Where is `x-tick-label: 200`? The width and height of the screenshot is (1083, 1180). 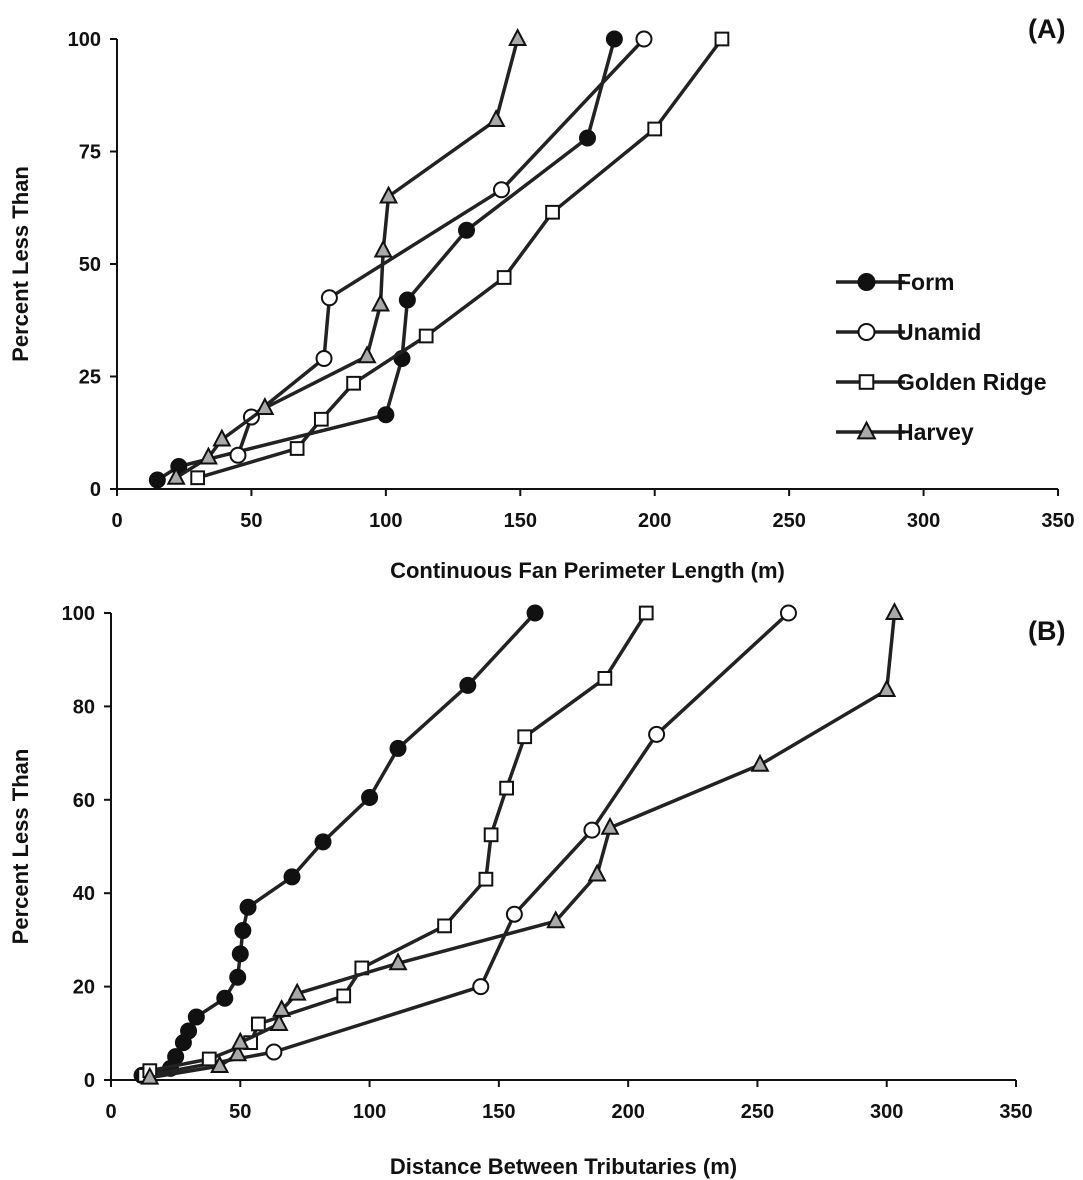 x-tick-label: 200 is located at coordinates (627, 1112).